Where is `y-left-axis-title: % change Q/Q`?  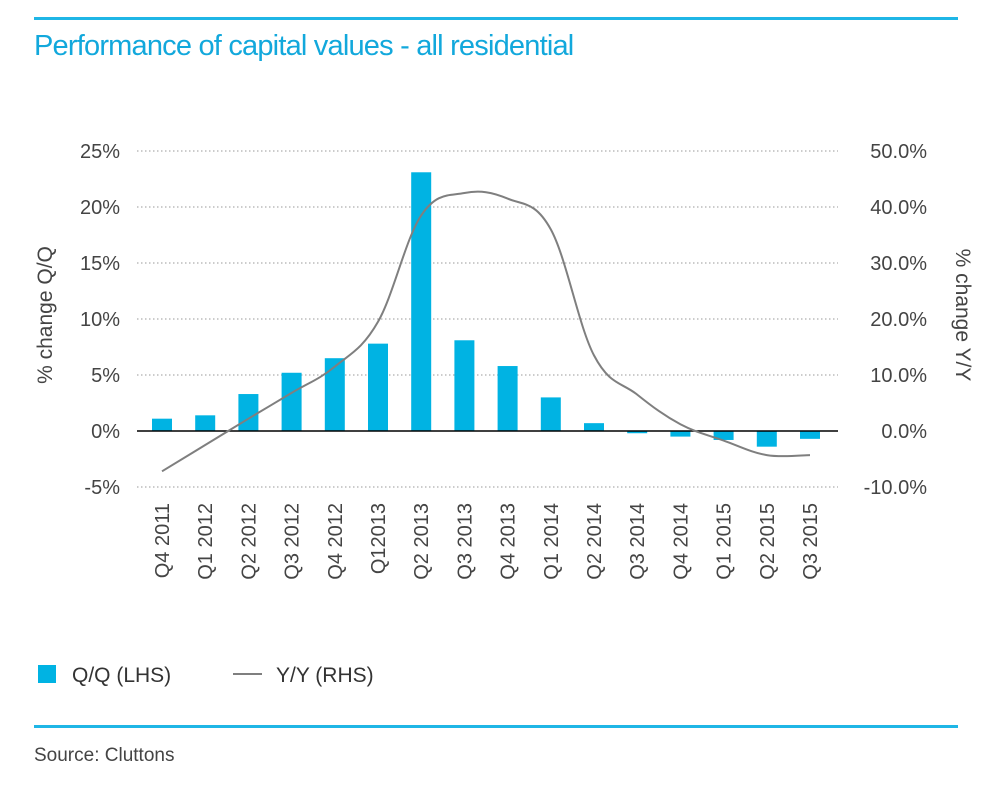
y-left-axis-title: % change Q/Q is located at coordinates (45, 315).